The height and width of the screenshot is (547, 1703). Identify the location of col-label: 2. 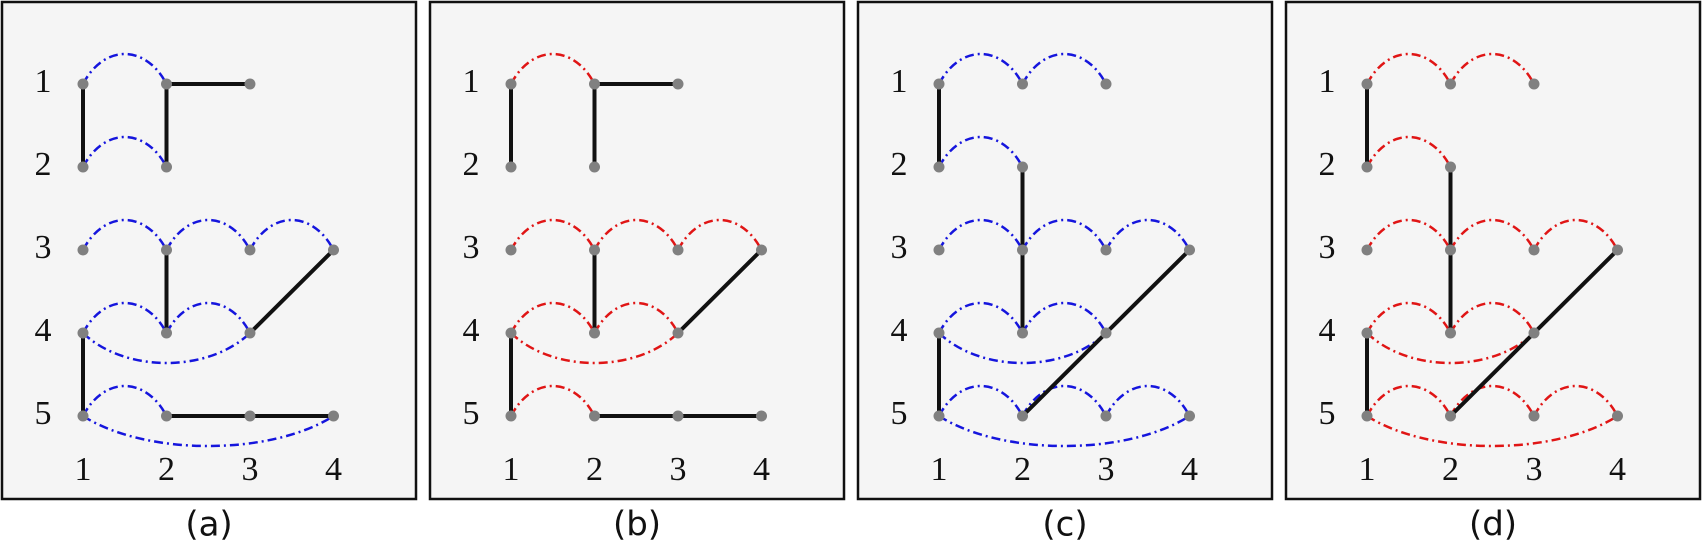
(1450, 469).